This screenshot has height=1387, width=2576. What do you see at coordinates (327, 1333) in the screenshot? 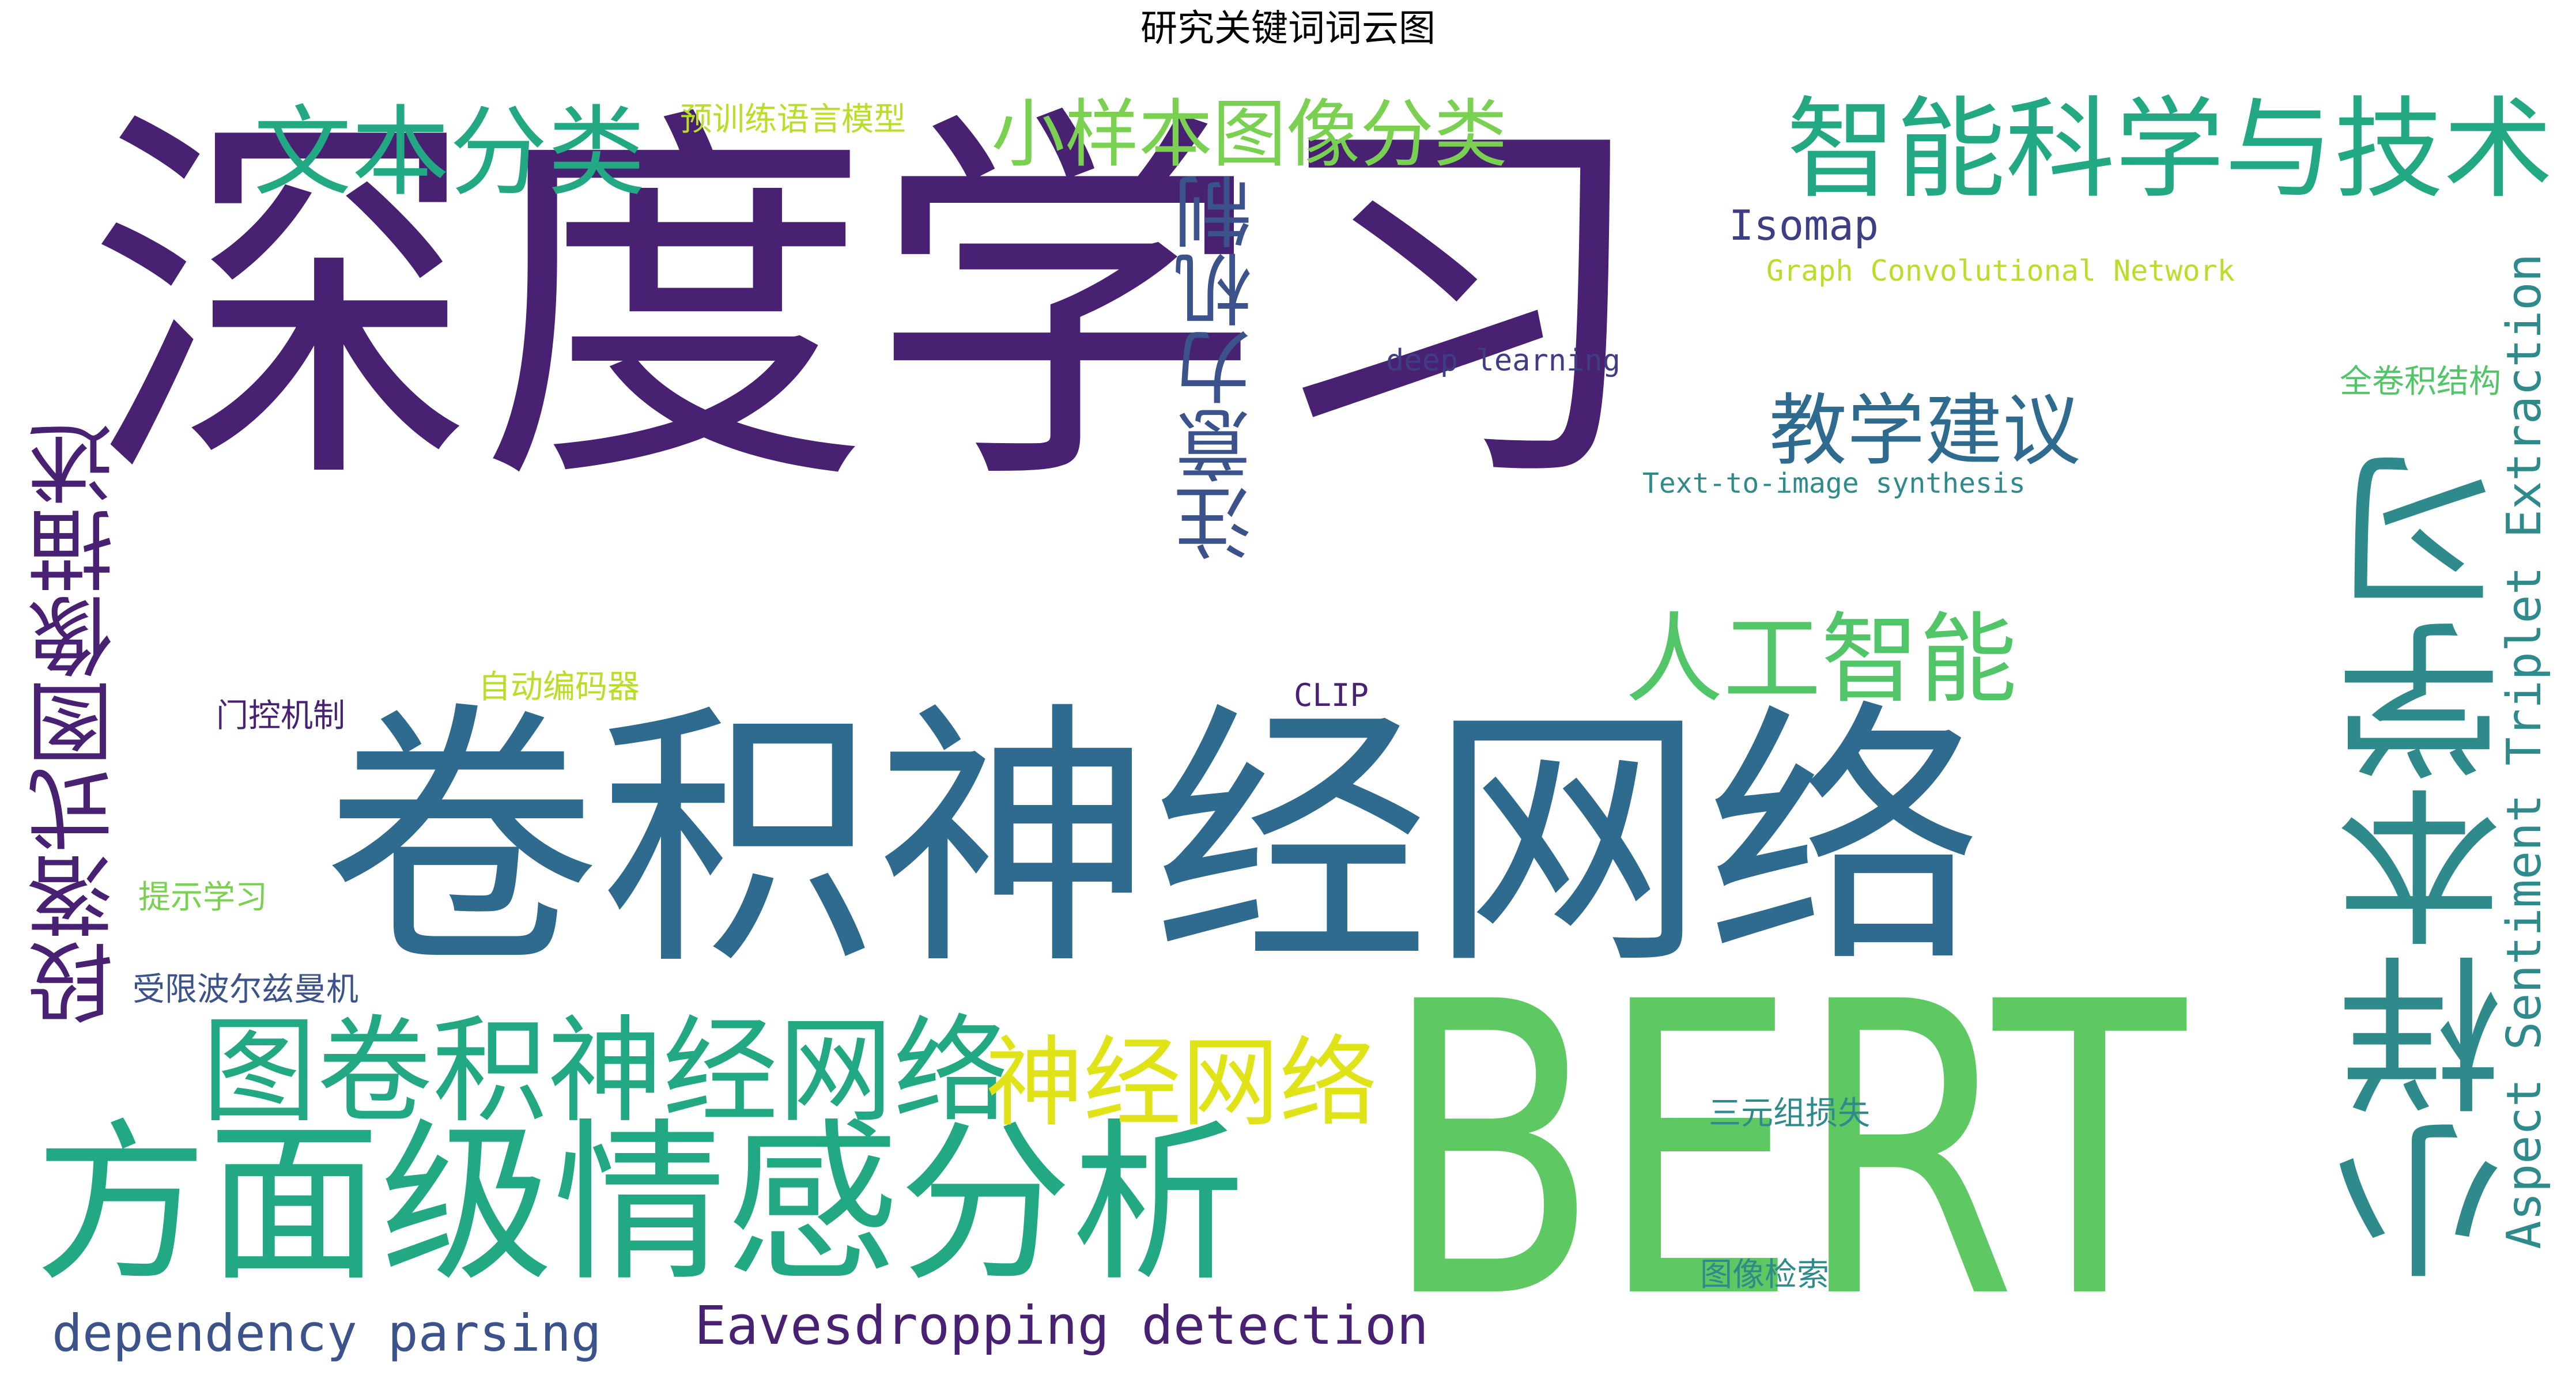
I see `word-dependency-parsing: dependency parsing` at bounding box center [327, 1333].